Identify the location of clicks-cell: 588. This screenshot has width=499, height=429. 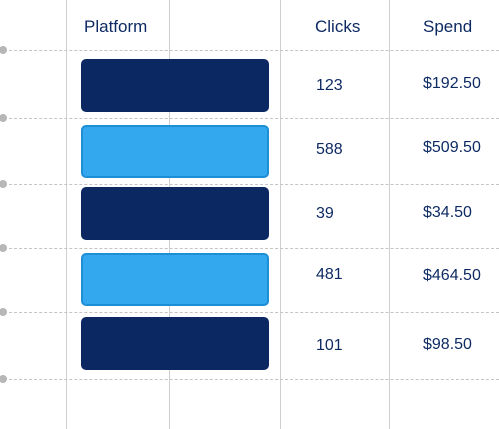
(329, 149).